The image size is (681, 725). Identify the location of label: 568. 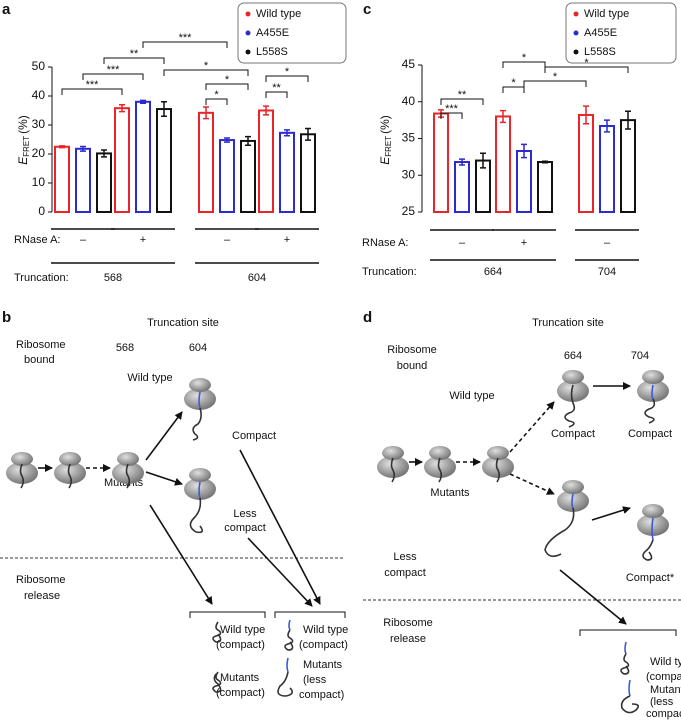
(125, 348).